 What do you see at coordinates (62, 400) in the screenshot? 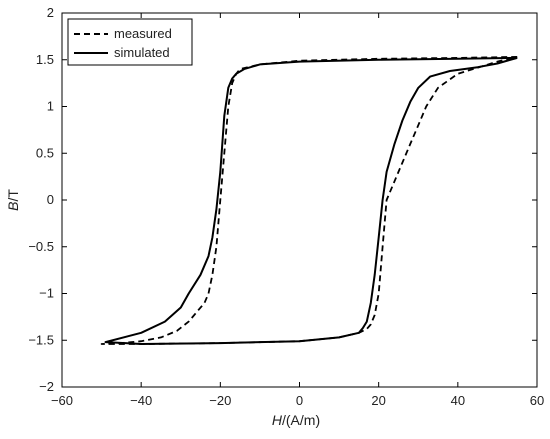
I see `x-tick-label: −60` at bounding box center [62, 400].